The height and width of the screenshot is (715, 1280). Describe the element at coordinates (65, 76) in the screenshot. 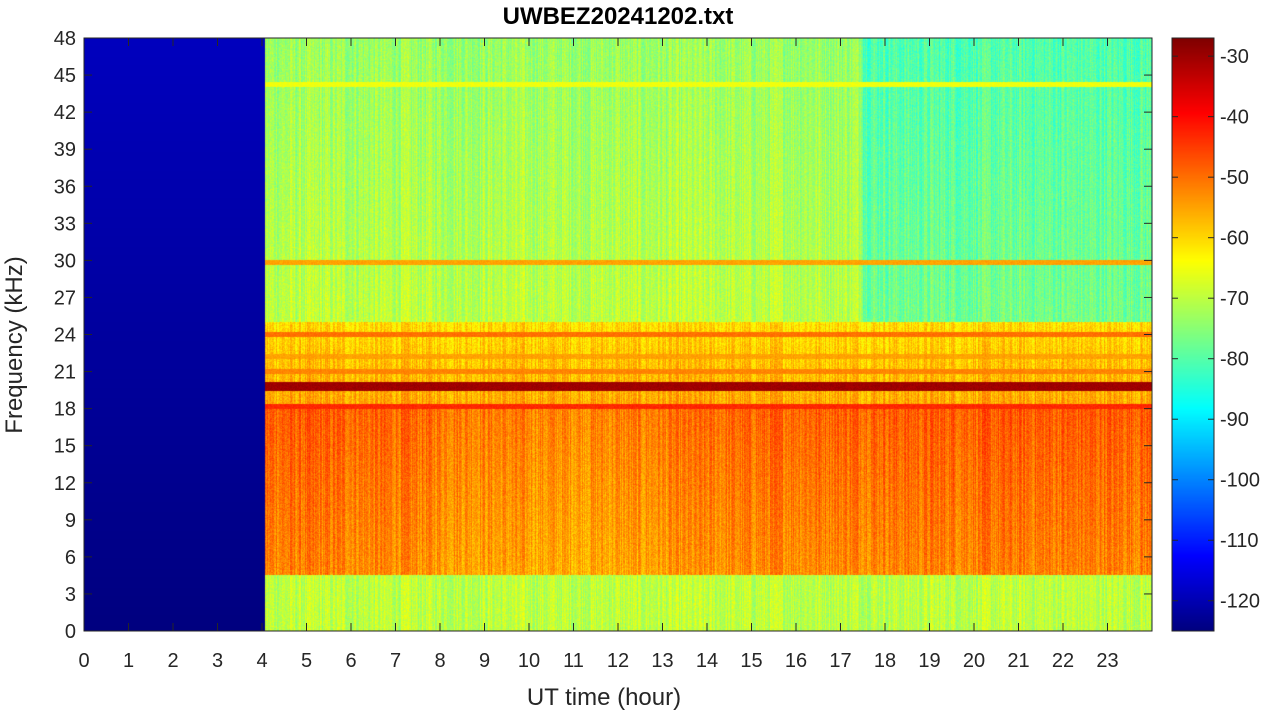

I see `y-tick-label: 45` at that location.